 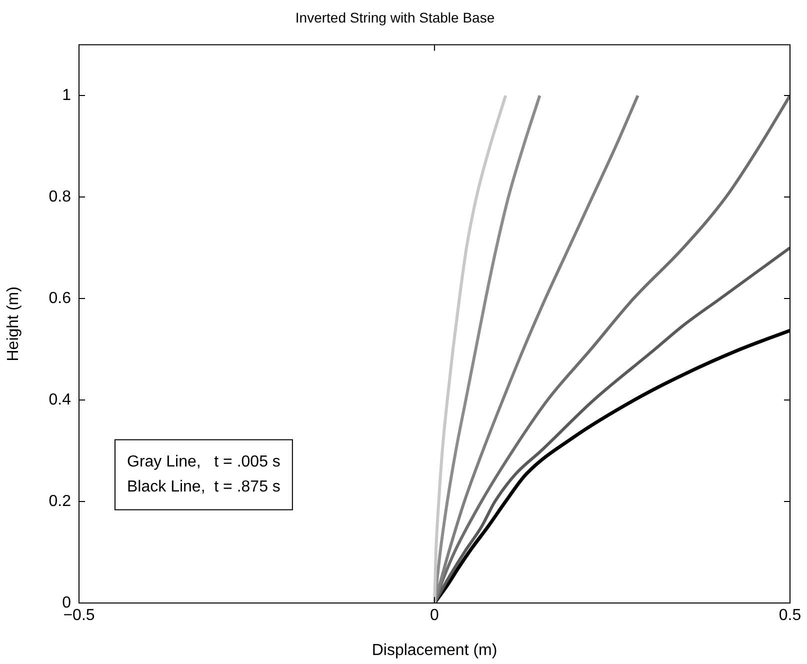 I want to click on y-tick-label: 0.6, so click(x=60, y=298).